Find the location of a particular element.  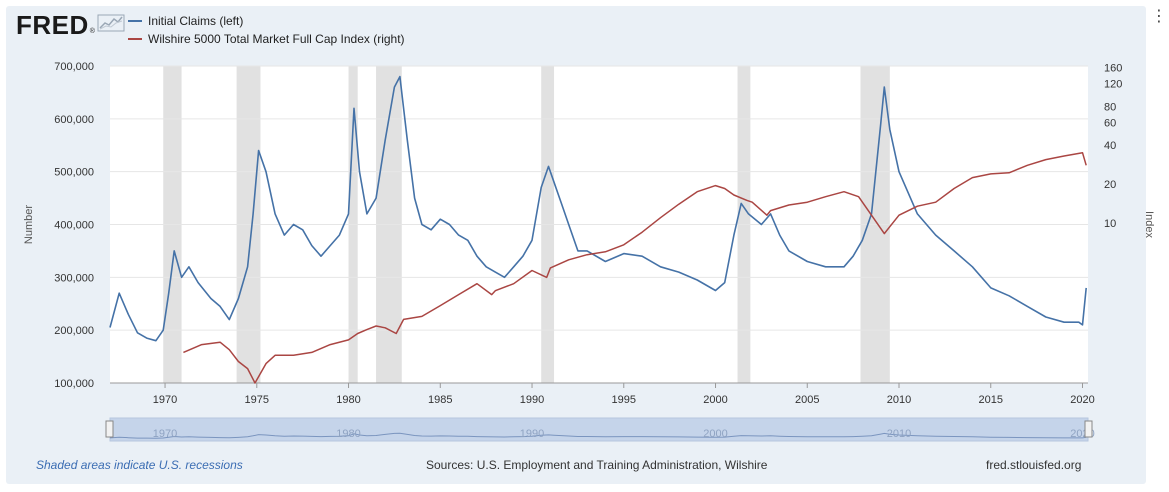

fred-logo: FRED ® is located at coordinates (70, 25).